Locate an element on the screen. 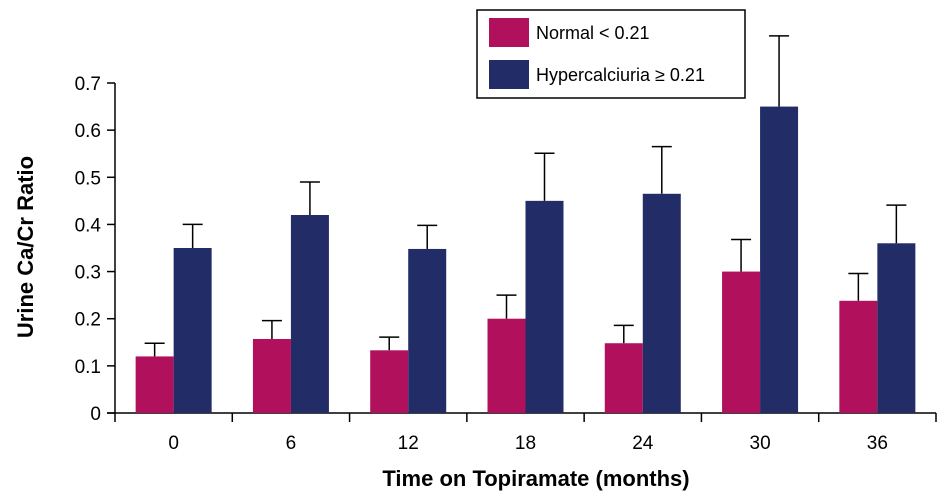  y-tick-label: 0.4 is located at coordinates (88, 225).